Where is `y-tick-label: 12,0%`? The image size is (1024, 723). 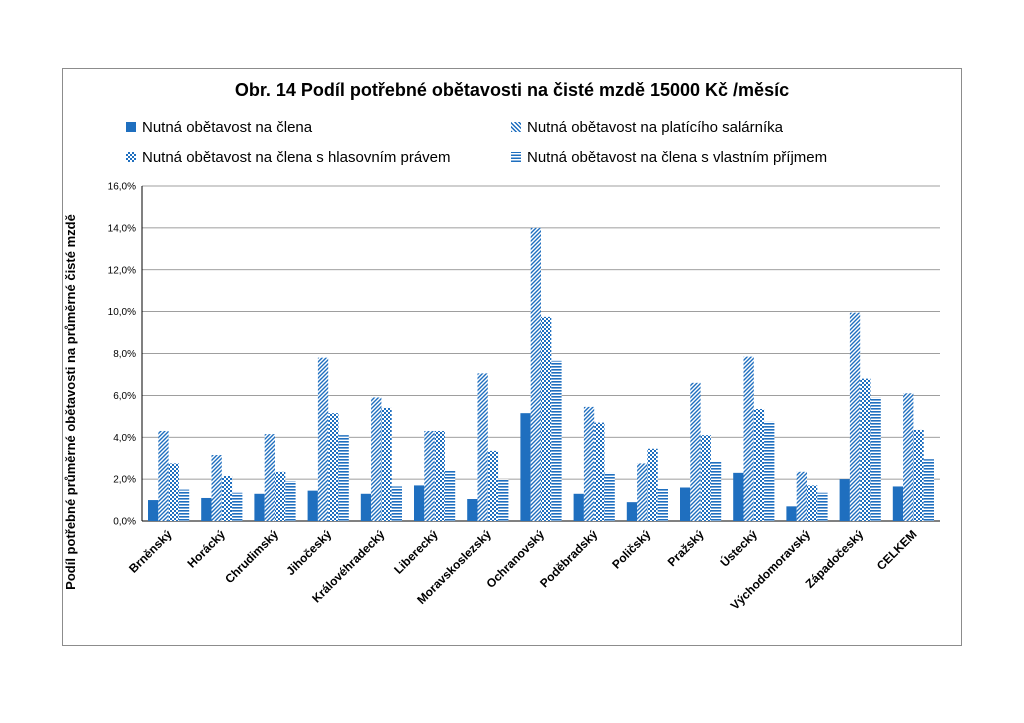 y-tick-label: 12,0% is located at coordinates (122, 270).